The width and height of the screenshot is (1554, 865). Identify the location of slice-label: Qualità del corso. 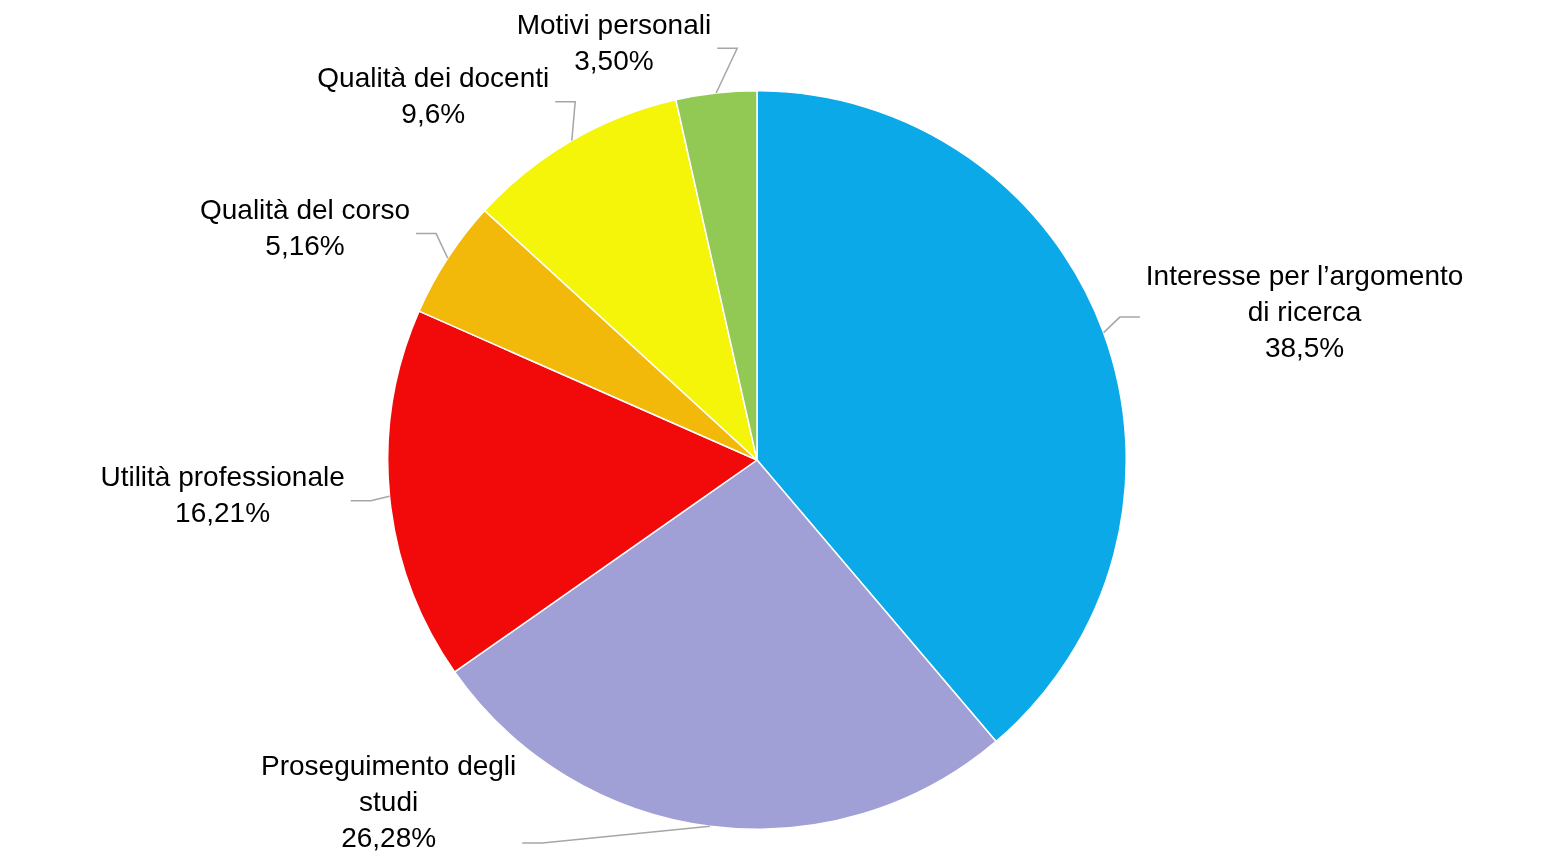
(305, 210).